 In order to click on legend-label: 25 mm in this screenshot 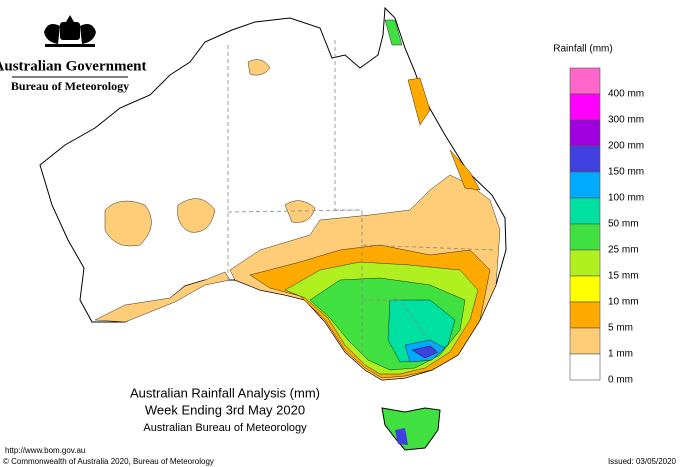, I will do `click(623, 250)`.